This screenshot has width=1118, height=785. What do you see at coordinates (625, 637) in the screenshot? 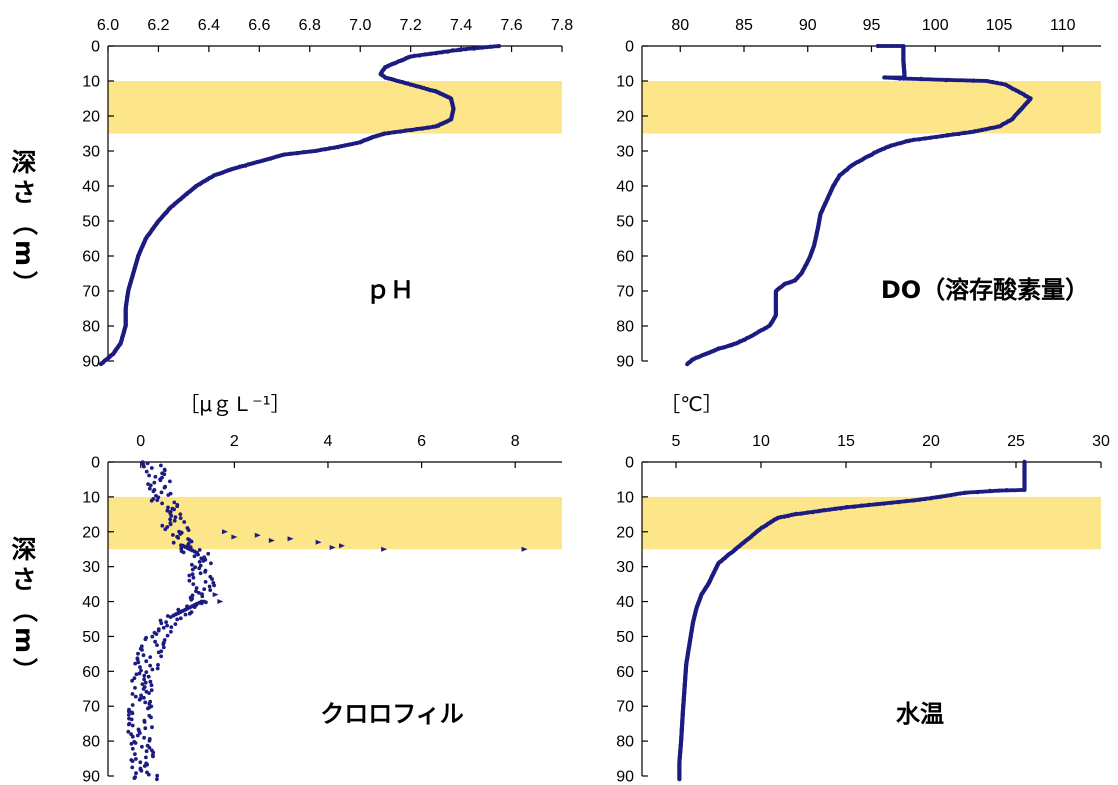
I see `y-tick-label: 50` at bounding box center [625, 637].